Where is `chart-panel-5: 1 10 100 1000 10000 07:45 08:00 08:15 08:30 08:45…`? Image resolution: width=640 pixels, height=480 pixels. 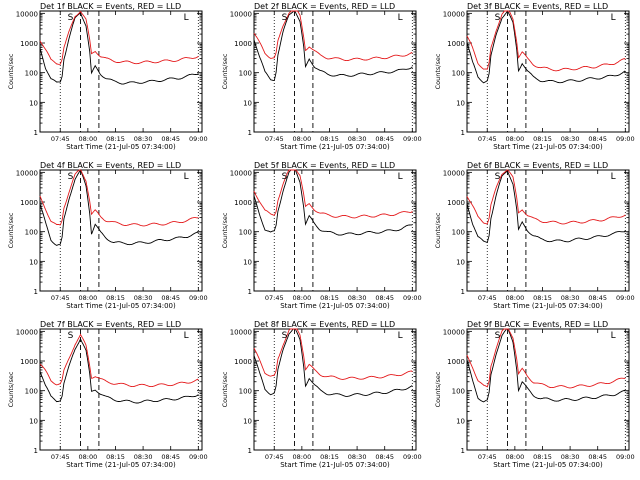
chart-panel-5: 1 10 100 1000 10000 07:45 08:00 08:15 08:30 08:45… is located at coordinates (321, 235).